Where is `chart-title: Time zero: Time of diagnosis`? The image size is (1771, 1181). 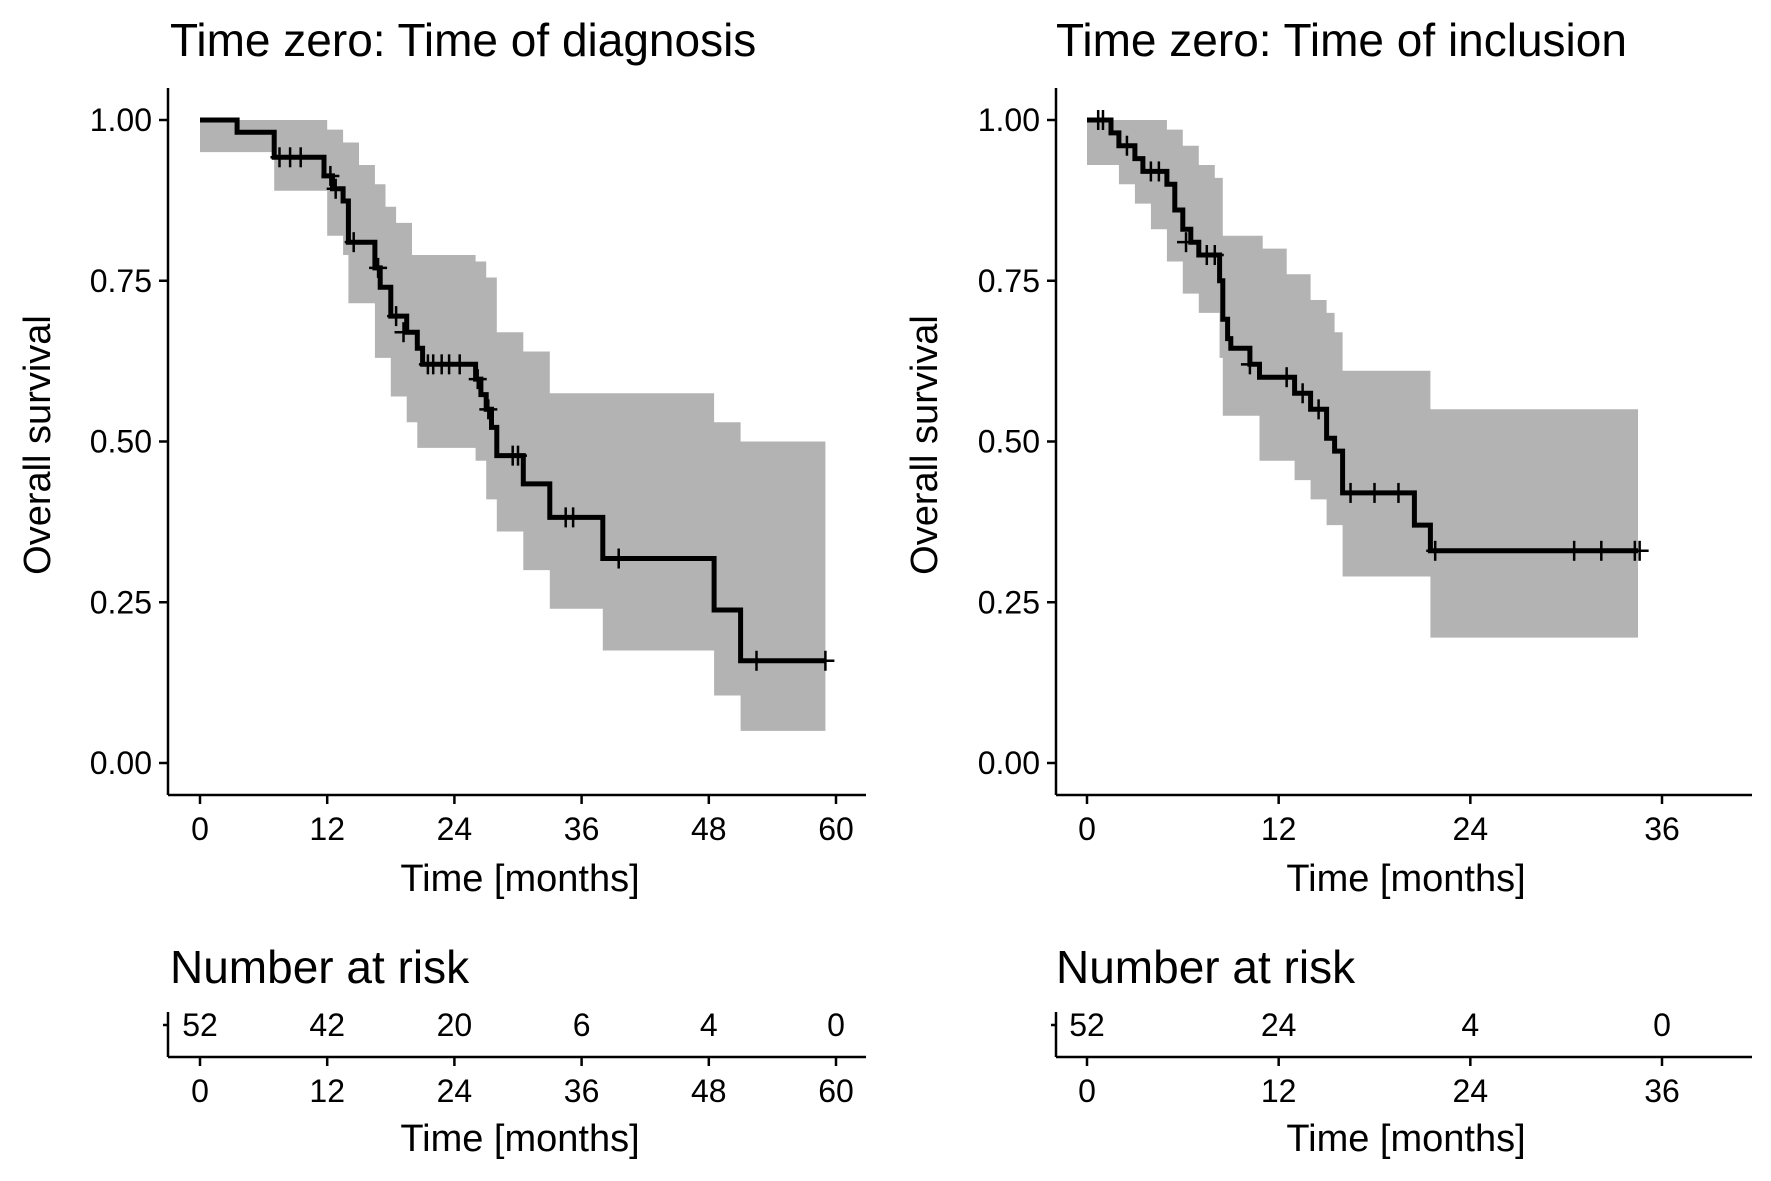 chart-title: Time zero: Time of diagnosis is located at coordinates (463, 40).